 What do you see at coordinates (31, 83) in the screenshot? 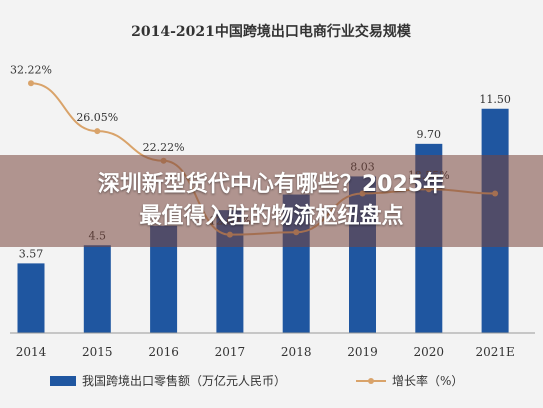
I see `growth-point-2014` at bounding box center [31, 83].